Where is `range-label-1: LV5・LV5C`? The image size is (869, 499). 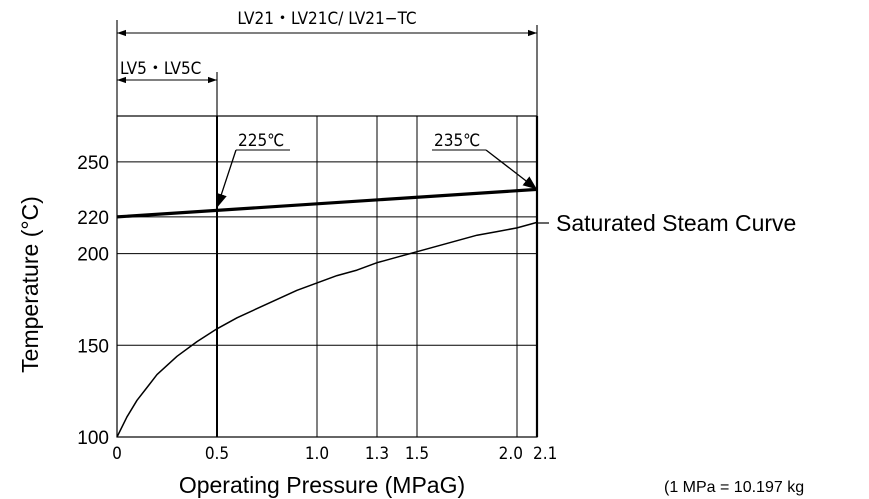 range-label-1: LV5・LV5C is located at coordinates (160, 69).